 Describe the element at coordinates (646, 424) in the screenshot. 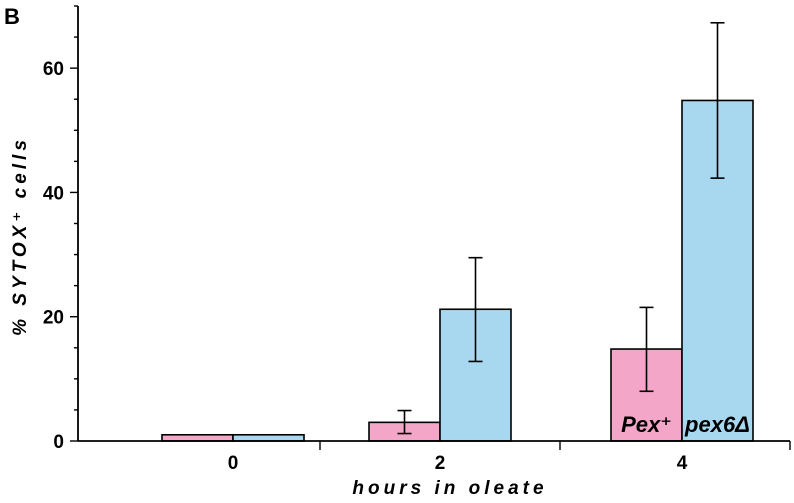

I see `legend-label-pex-plus: Pex⁺` at that location.